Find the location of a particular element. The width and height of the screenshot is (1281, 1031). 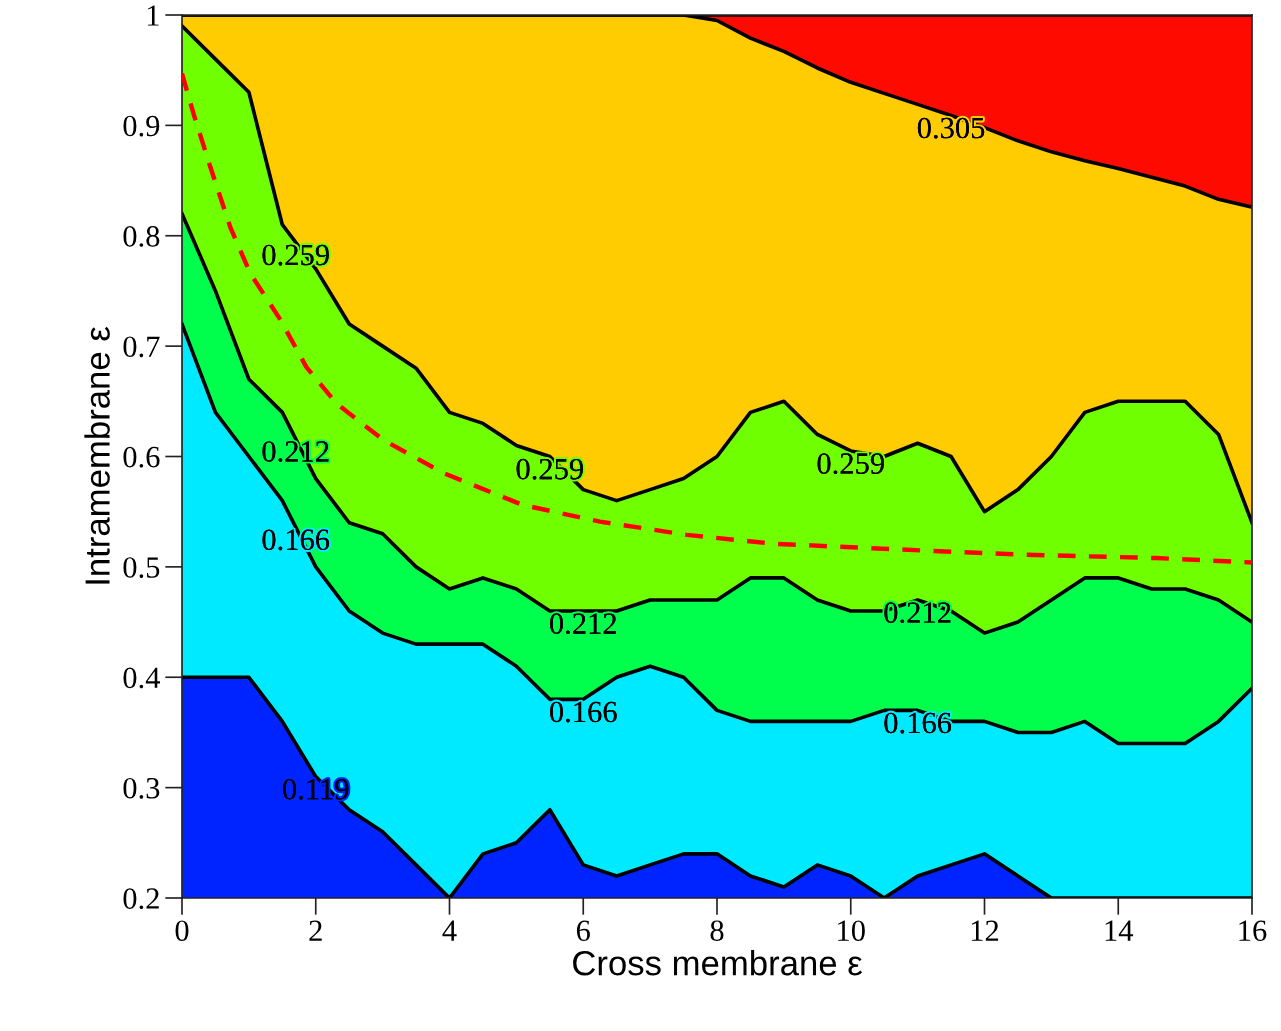

x-tick-label: 14 is located at coordinates (1119, 930).